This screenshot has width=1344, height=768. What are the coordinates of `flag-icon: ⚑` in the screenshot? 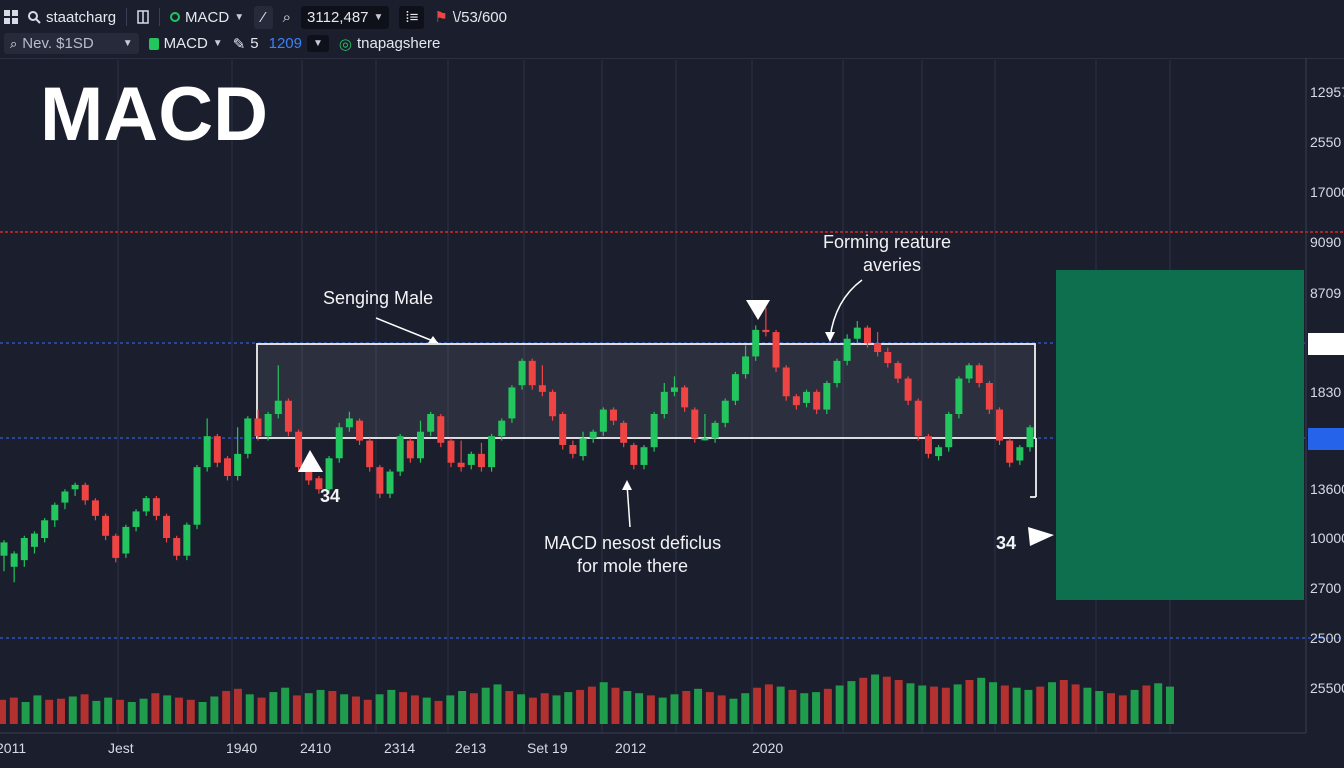 It's located at (441, 17).